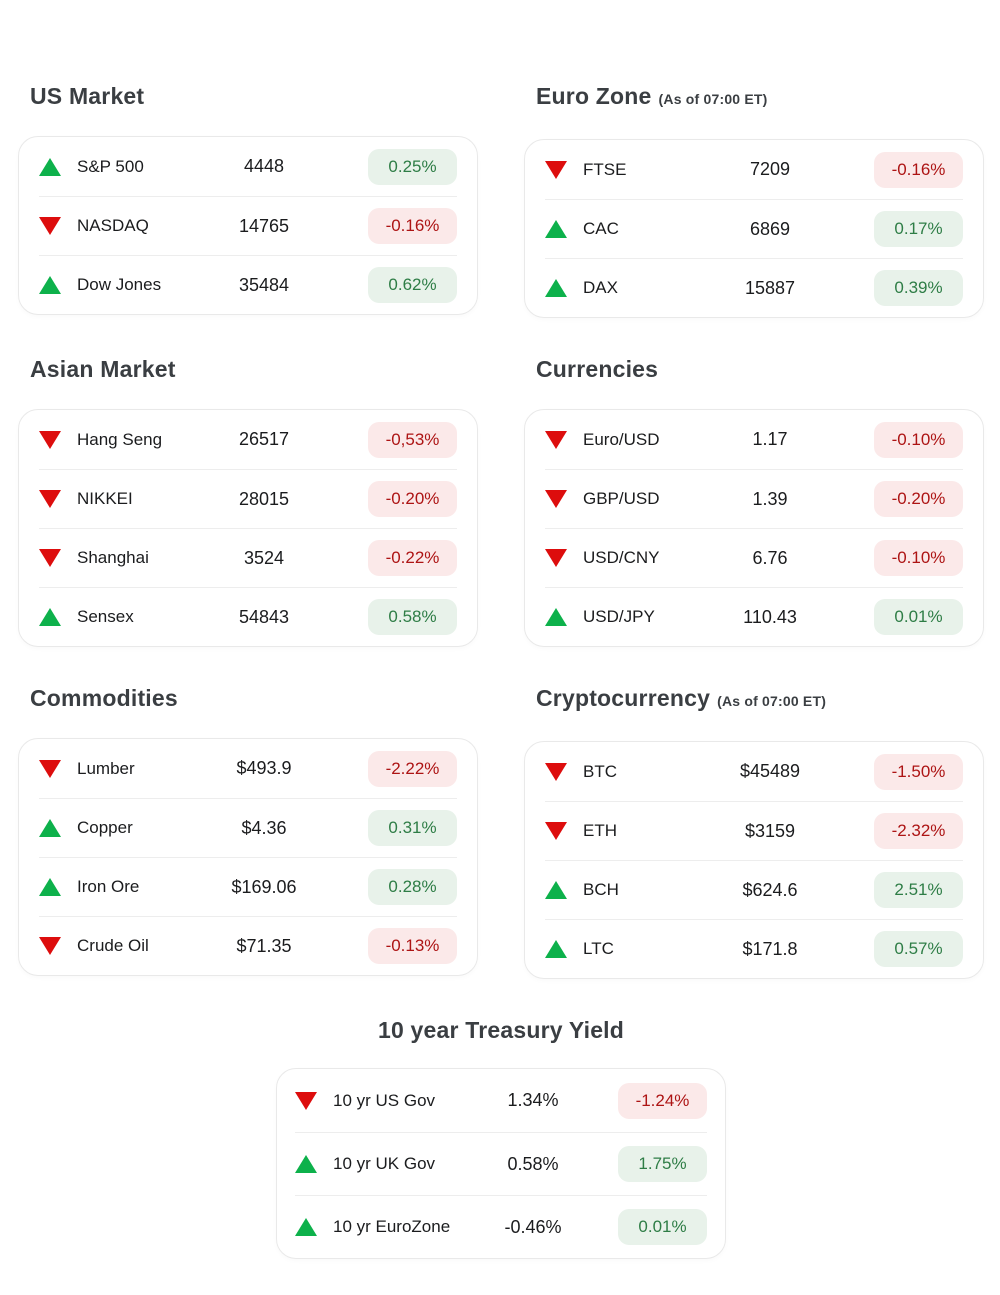 Image resolution: width=1000 pixels, height=1295 pixels. What do you see at coordinates (533, 1100) in the screenshot?
I see `instrument-value: 1.34%` at bounding box center [533, 1100].